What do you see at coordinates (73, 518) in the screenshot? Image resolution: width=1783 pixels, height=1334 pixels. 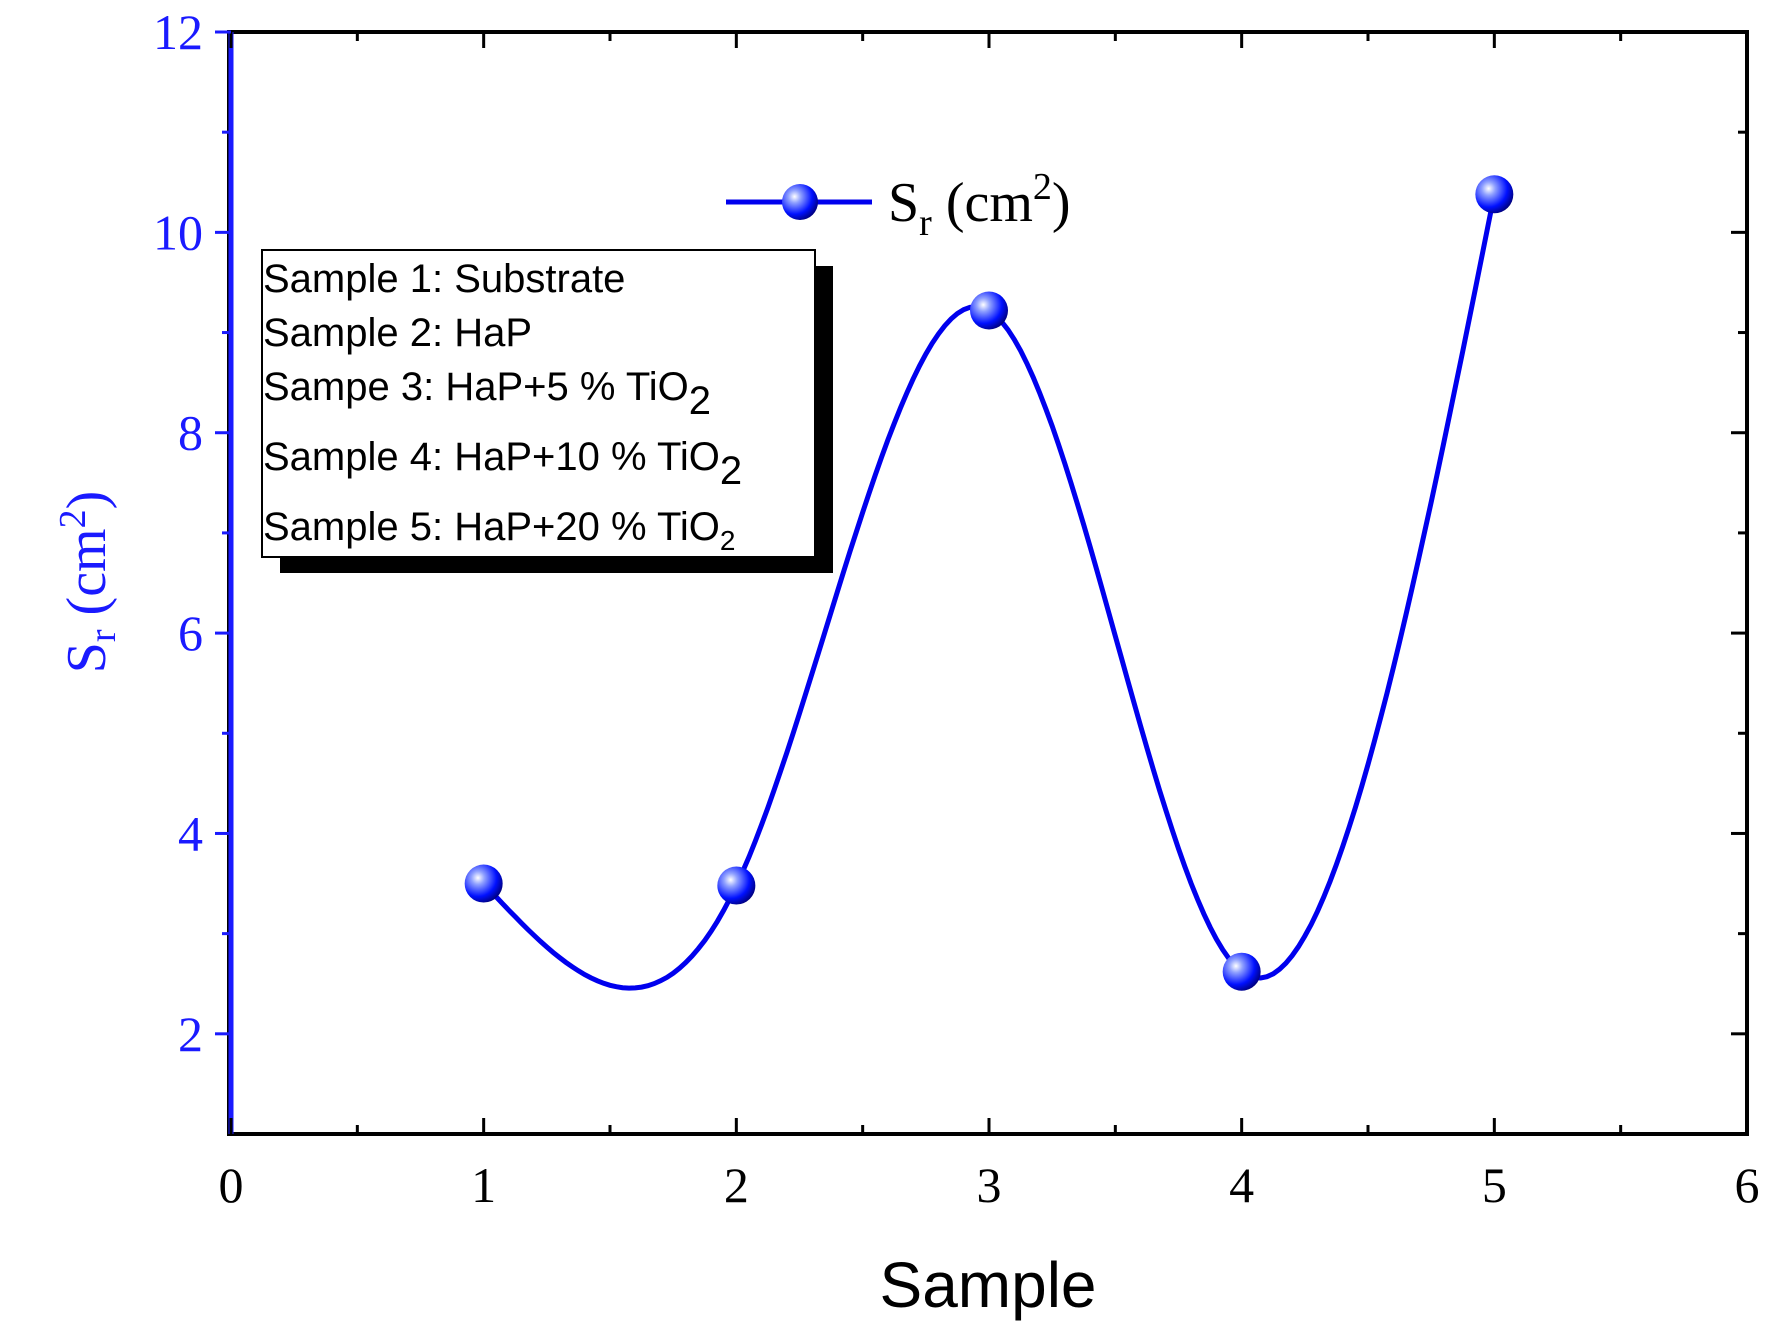 I see `y-axis-title-sup: 2` at bounding box center [73, 518].